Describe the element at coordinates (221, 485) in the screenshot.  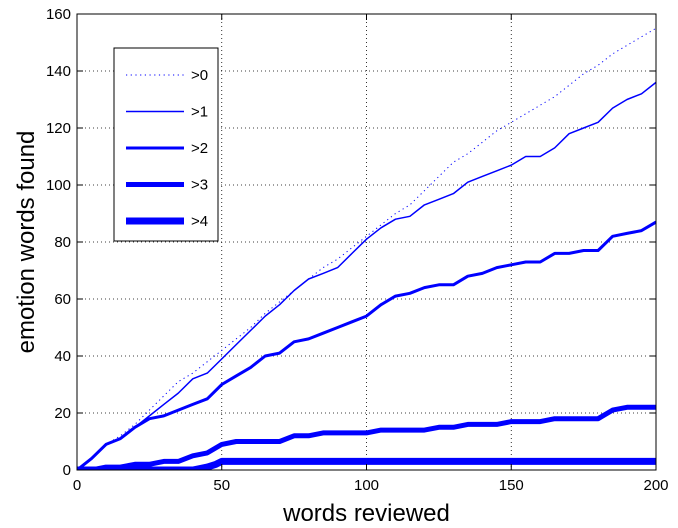
I see `x-tick-label: 50` at that location.